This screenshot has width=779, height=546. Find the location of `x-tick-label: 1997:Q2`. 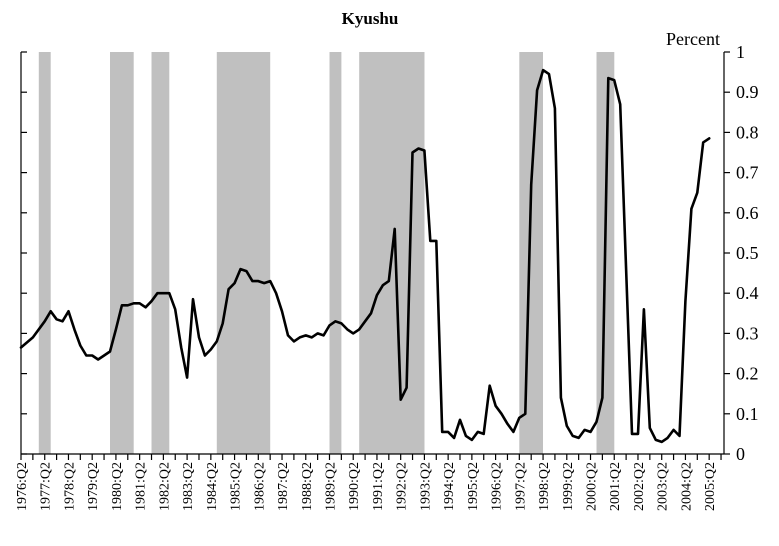

x-tick-label: 1997:Q2 is located at coordinates (520, 486).